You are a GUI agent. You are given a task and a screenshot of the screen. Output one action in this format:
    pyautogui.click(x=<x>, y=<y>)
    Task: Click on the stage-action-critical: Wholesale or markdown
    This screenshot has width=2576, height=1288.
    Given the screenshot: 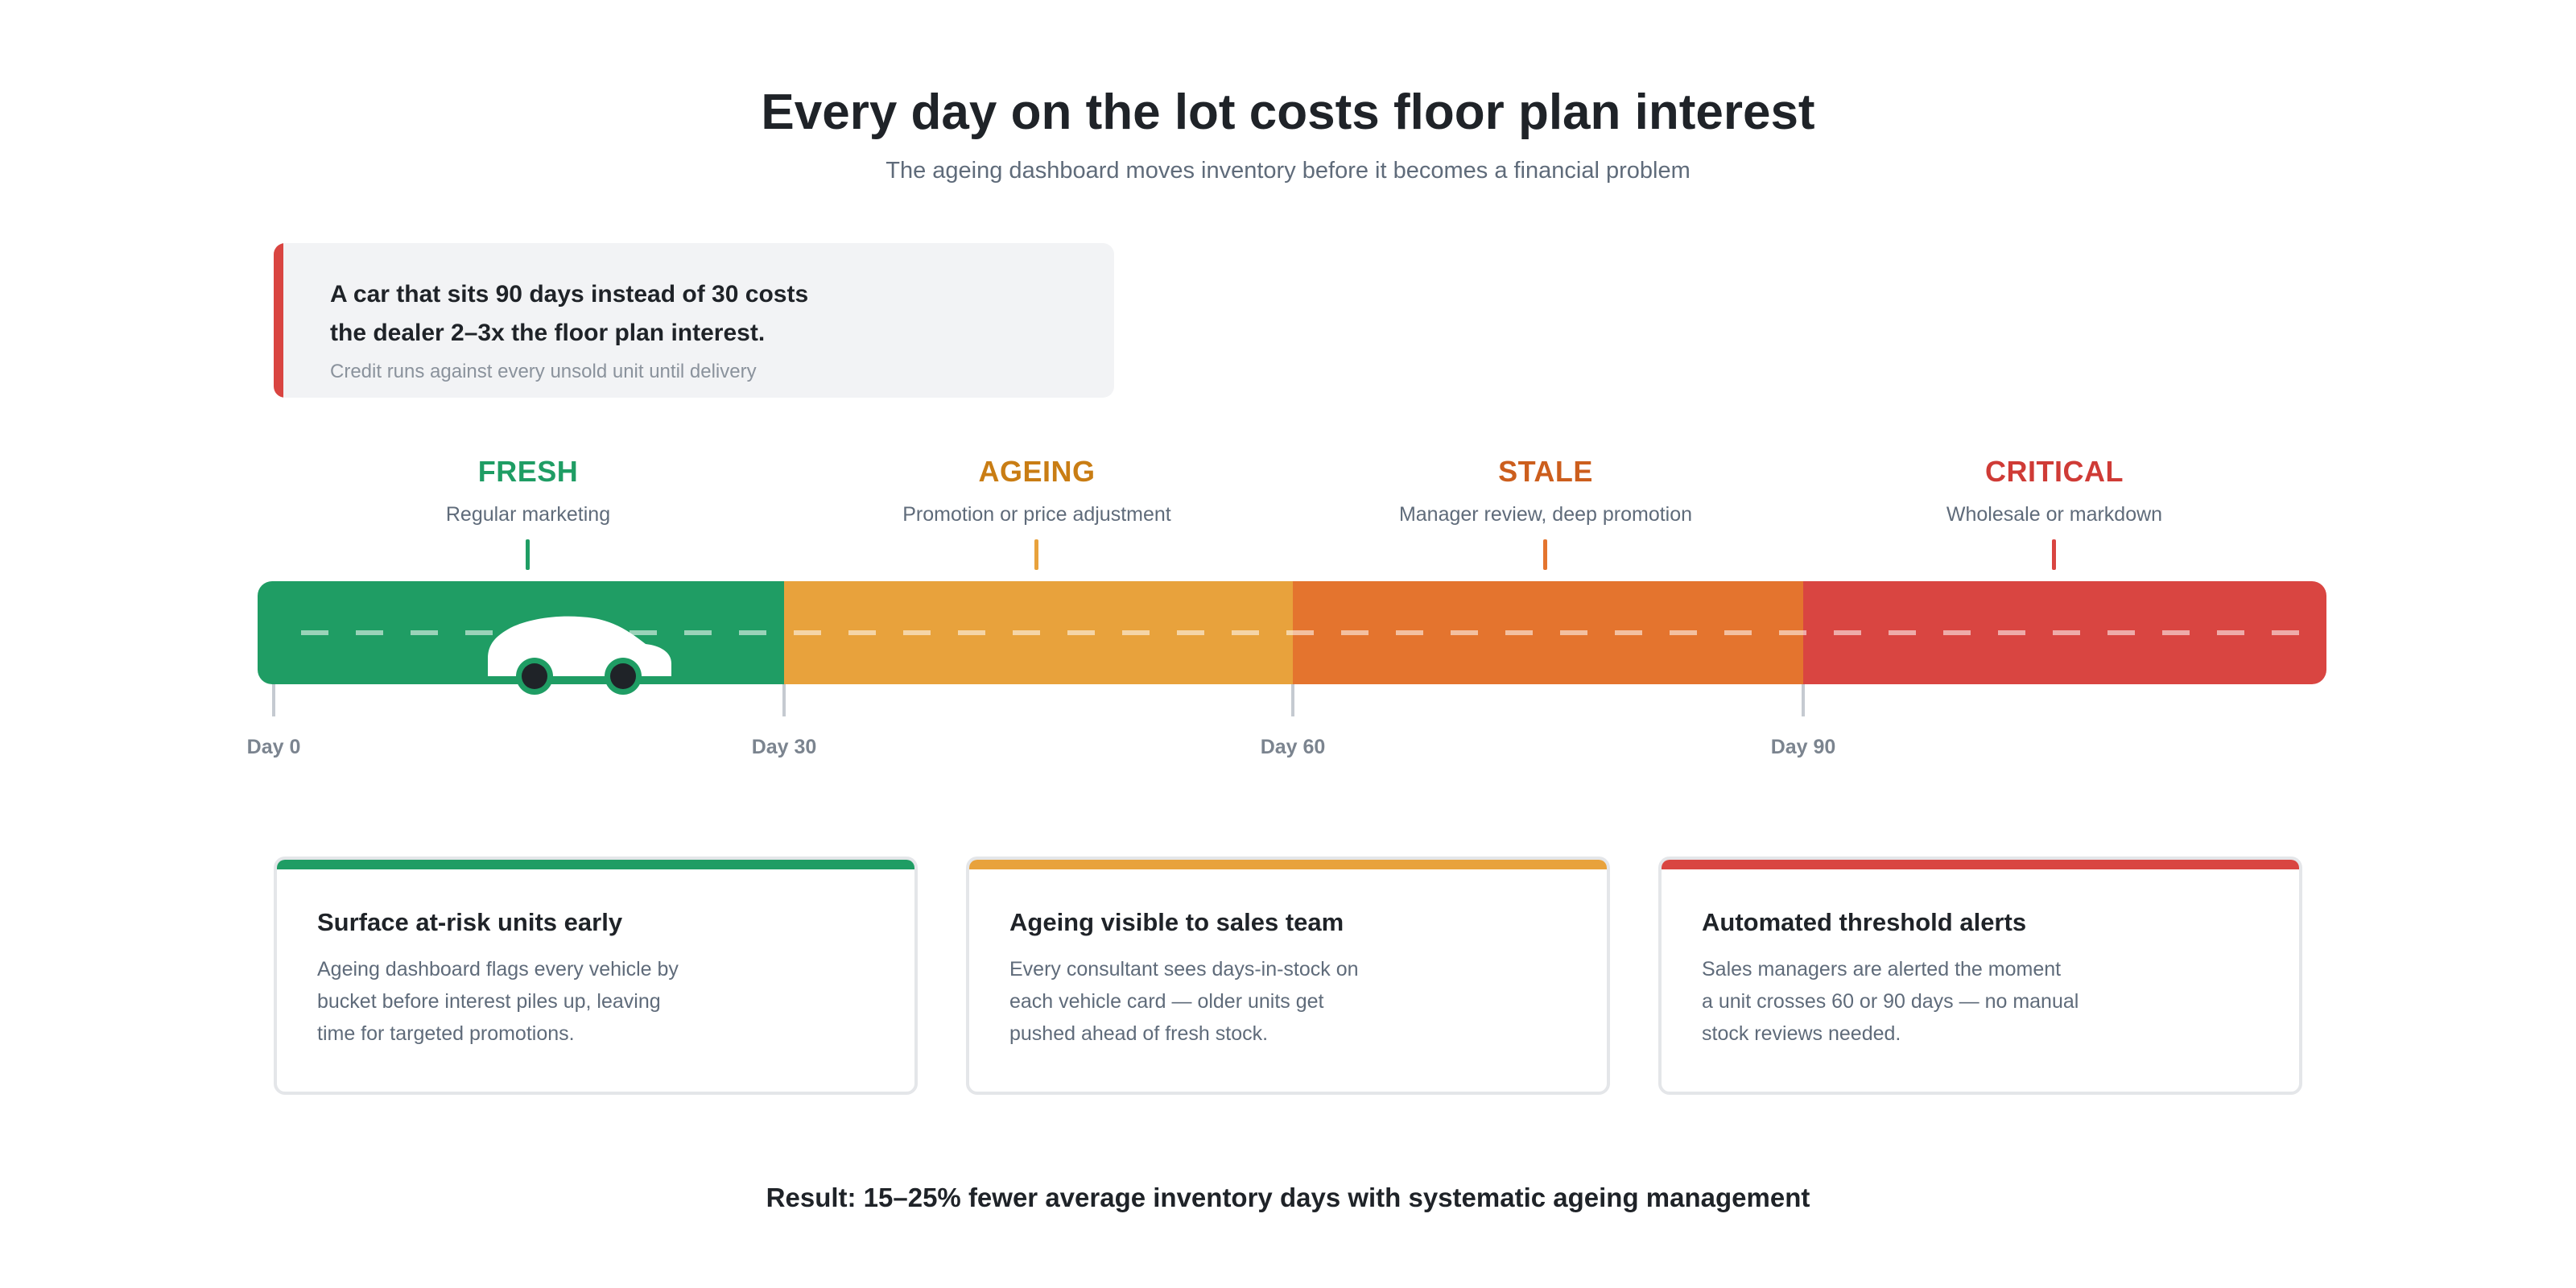 What is the action you would take?
    pyautogui.click(x=2054, y=514)
    